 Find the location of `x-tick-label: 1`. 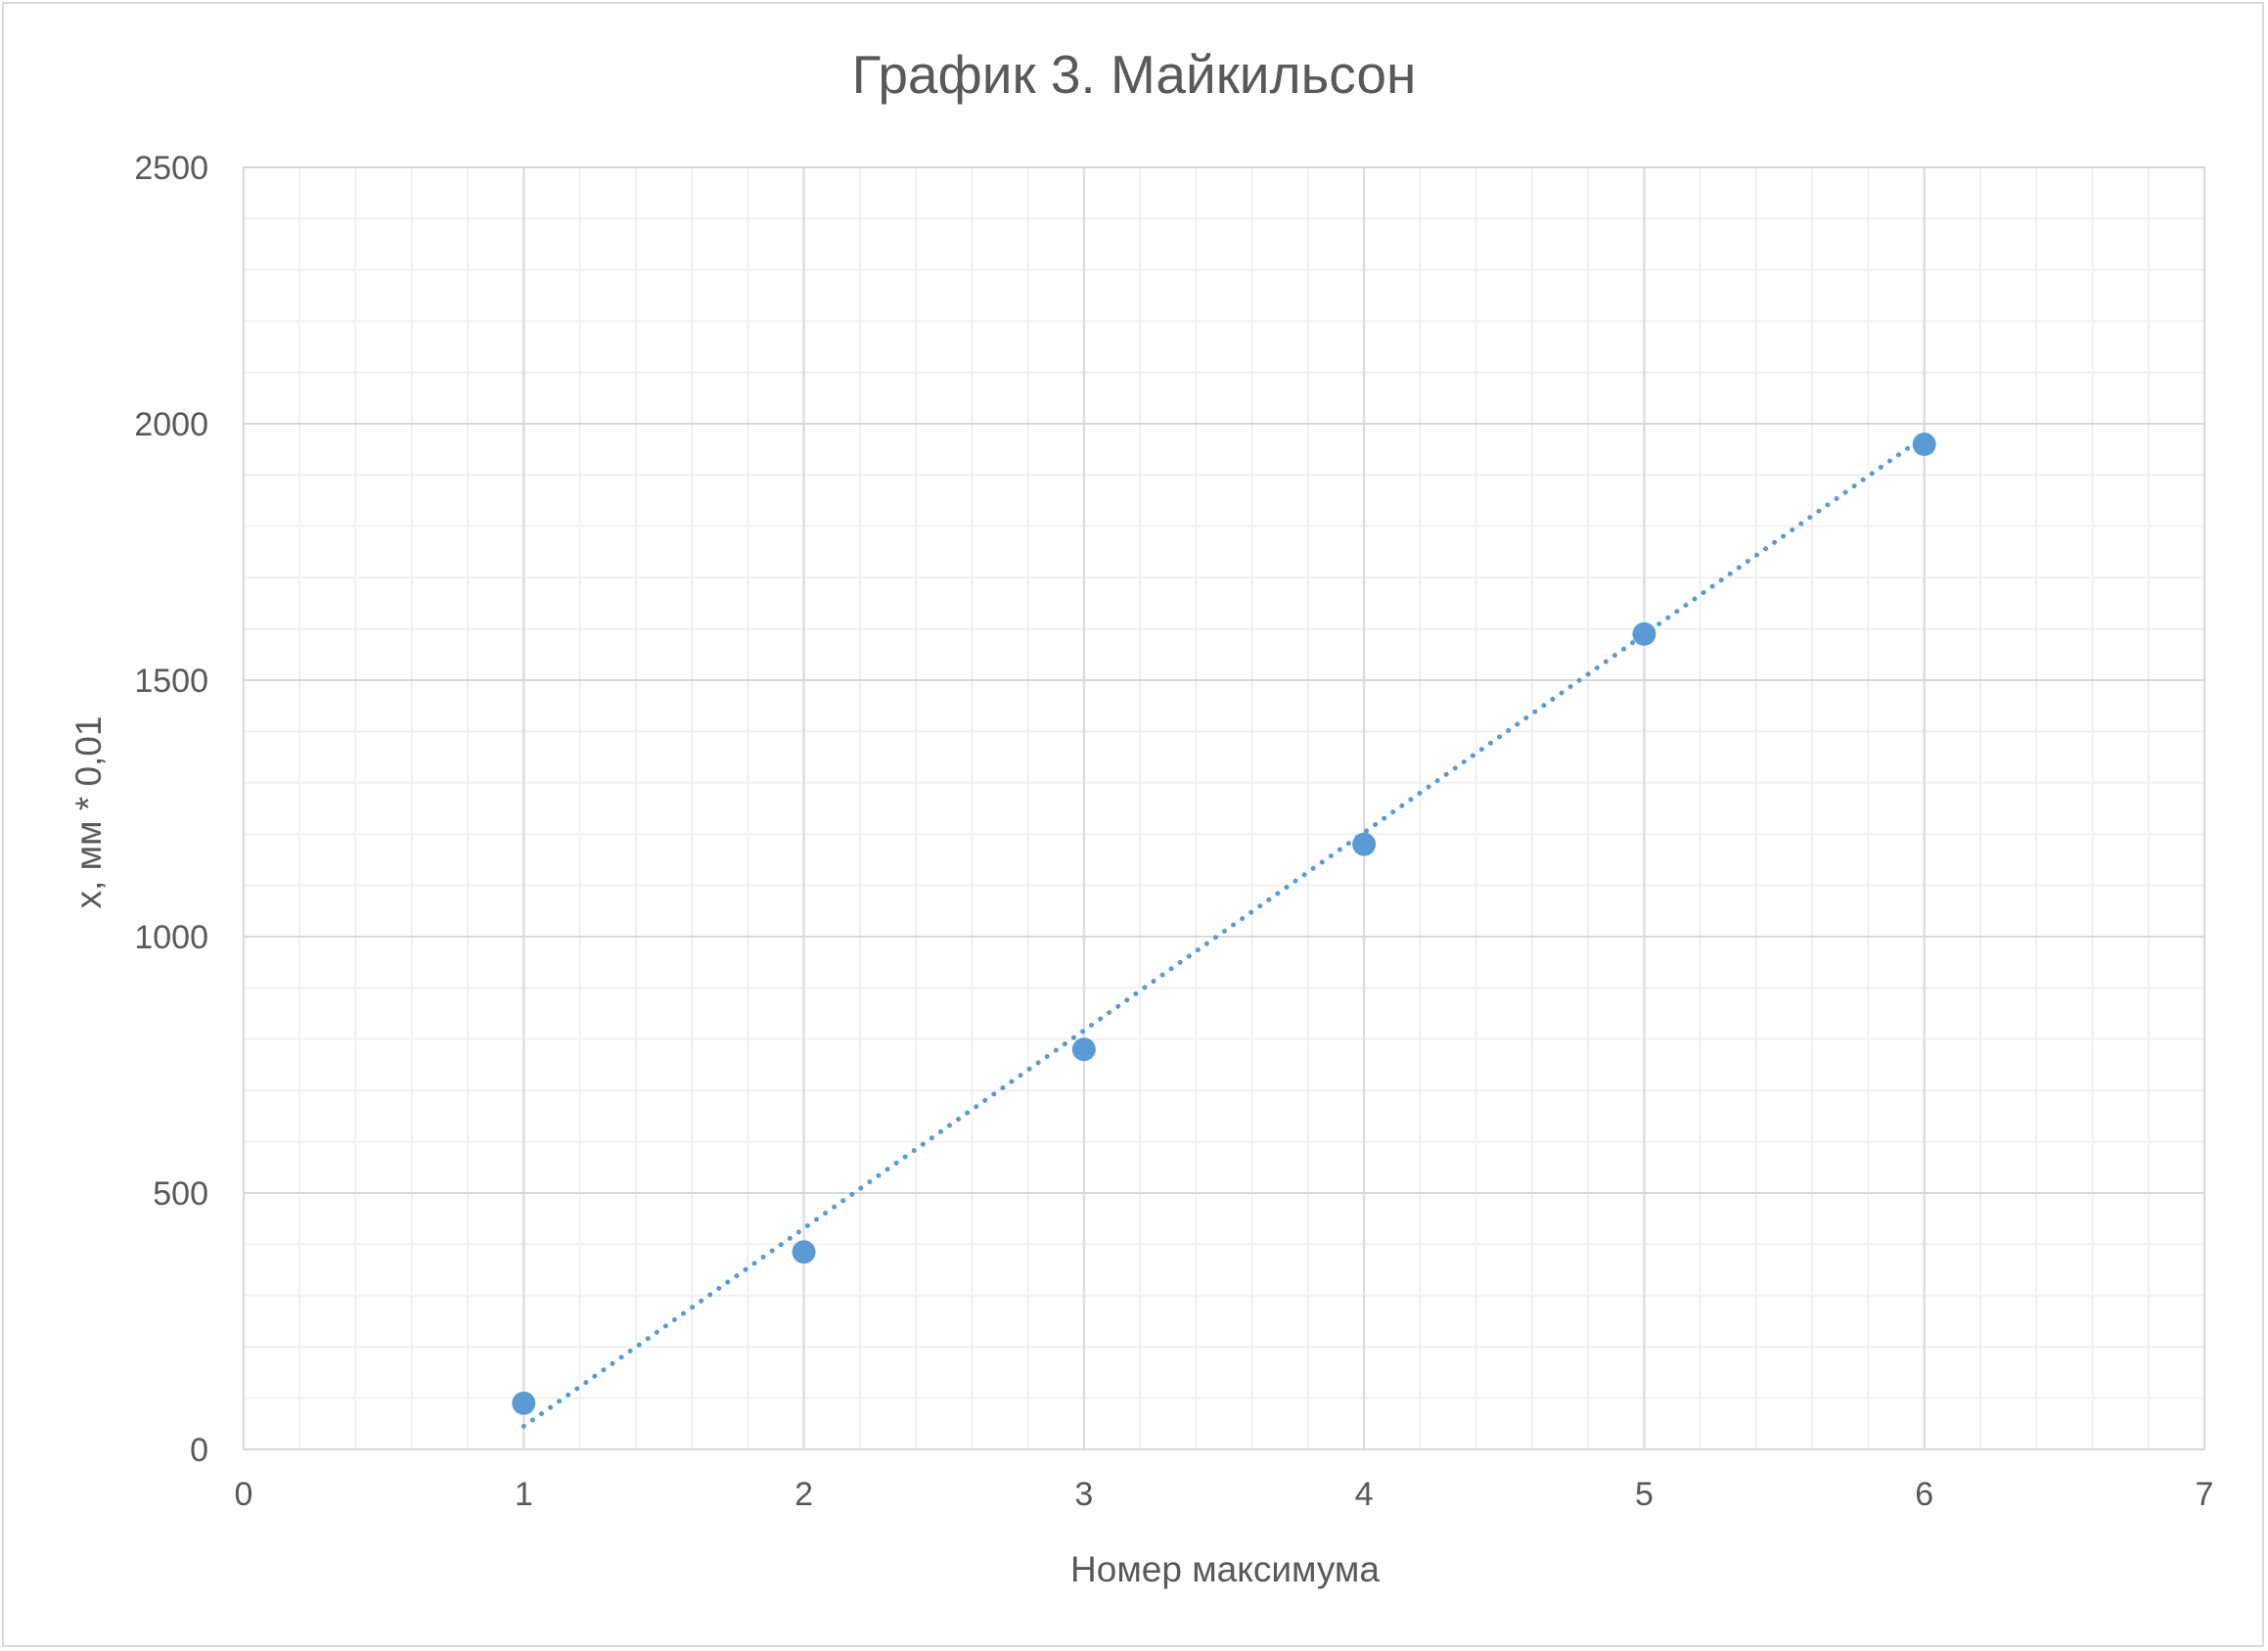

x-tick-label: 1 is located at coordinates (524, 1494).